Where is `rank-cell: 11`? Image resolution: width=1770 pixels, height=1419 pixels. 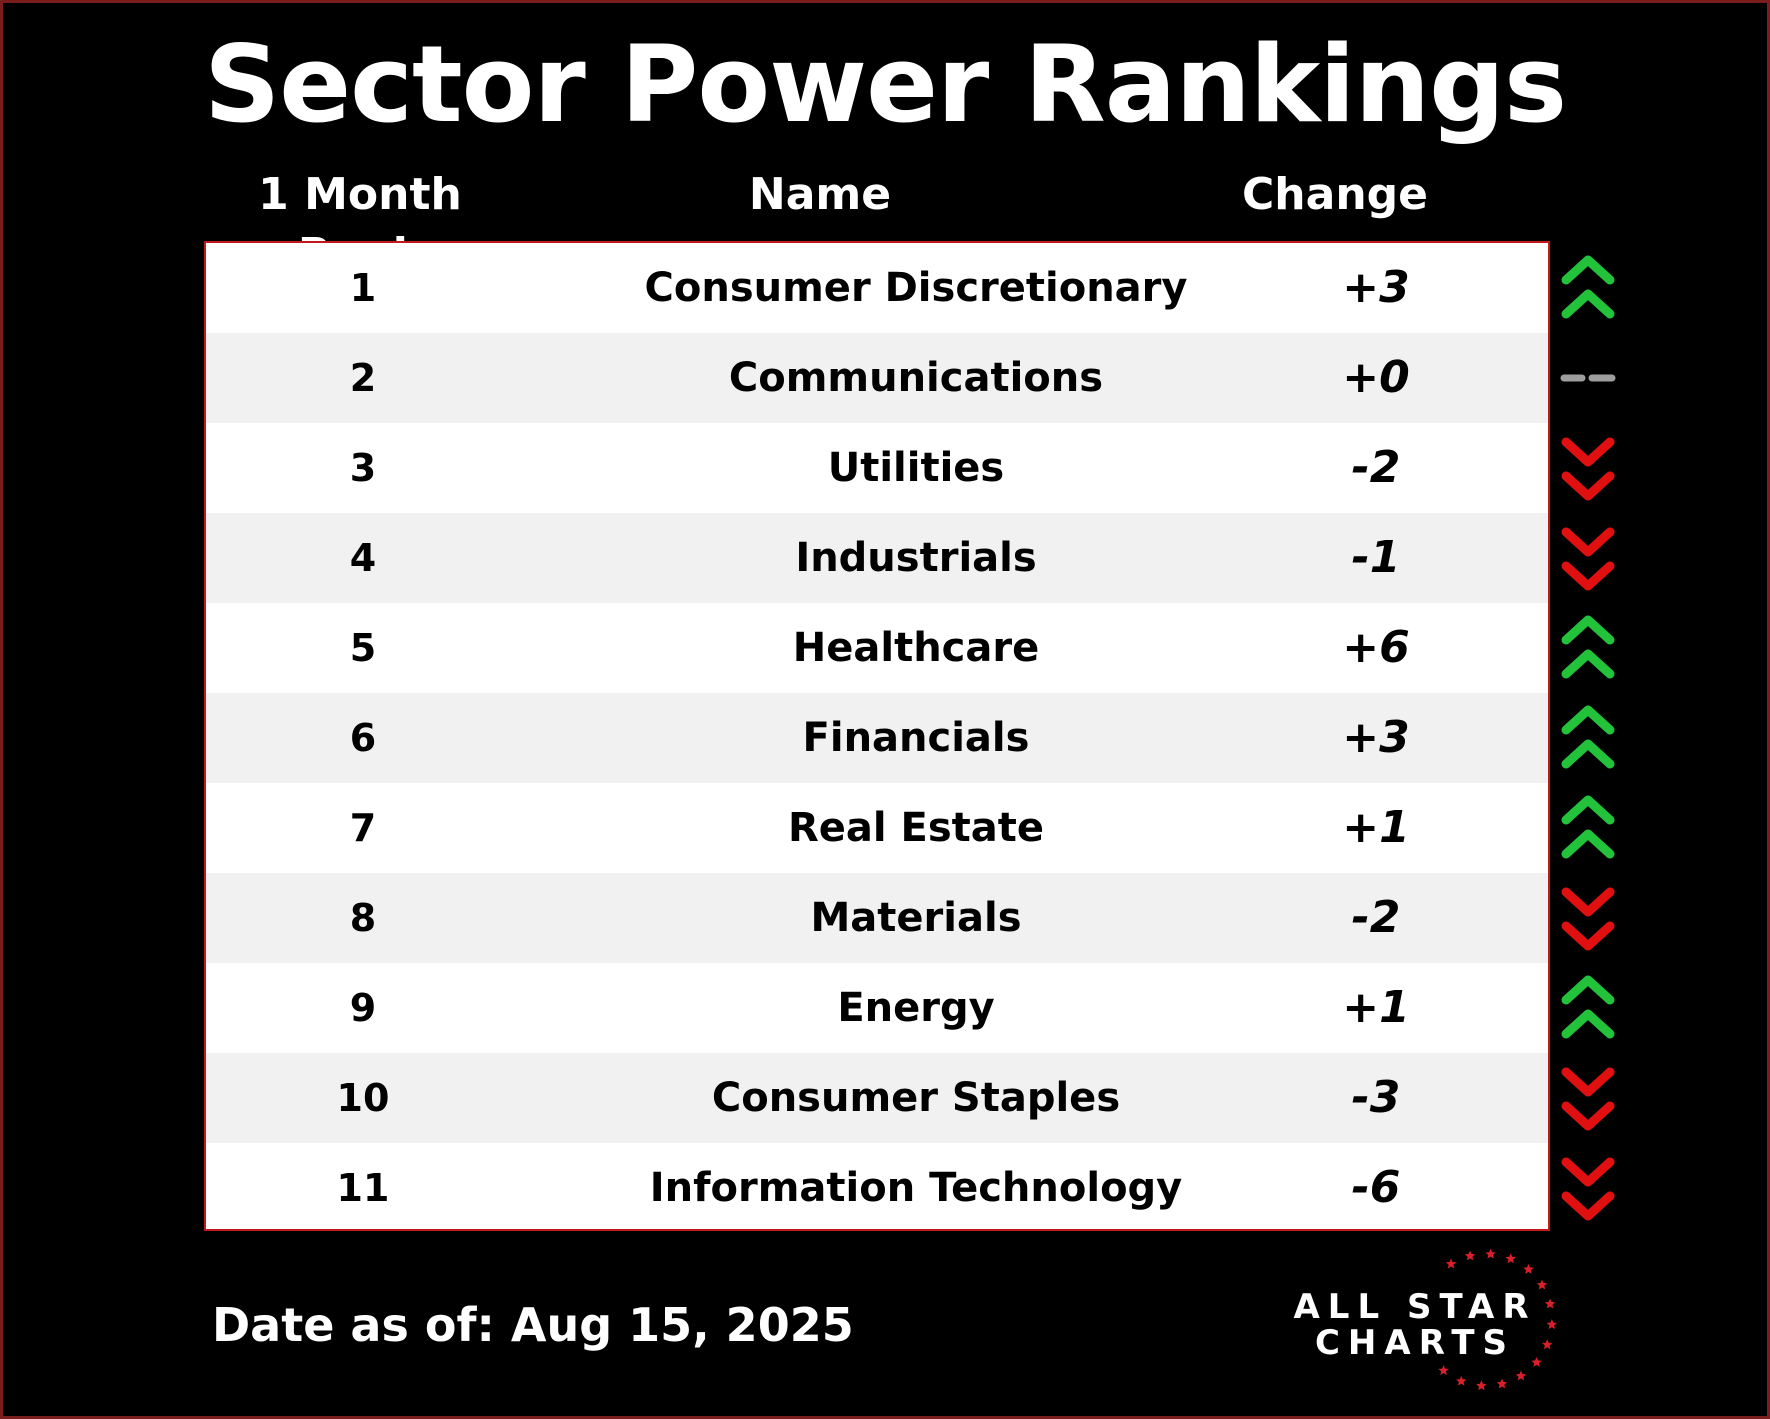 rank-cell: 11 is located at coordinates (363, 1188).